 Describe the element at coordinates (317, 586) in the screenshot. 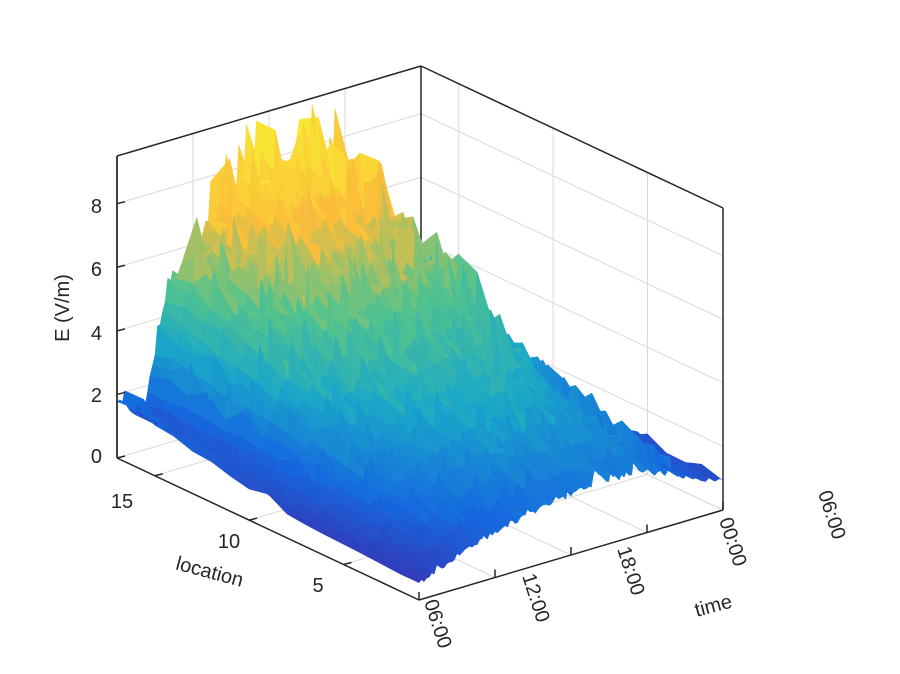

I see `y-tick-label: 5` at that location.